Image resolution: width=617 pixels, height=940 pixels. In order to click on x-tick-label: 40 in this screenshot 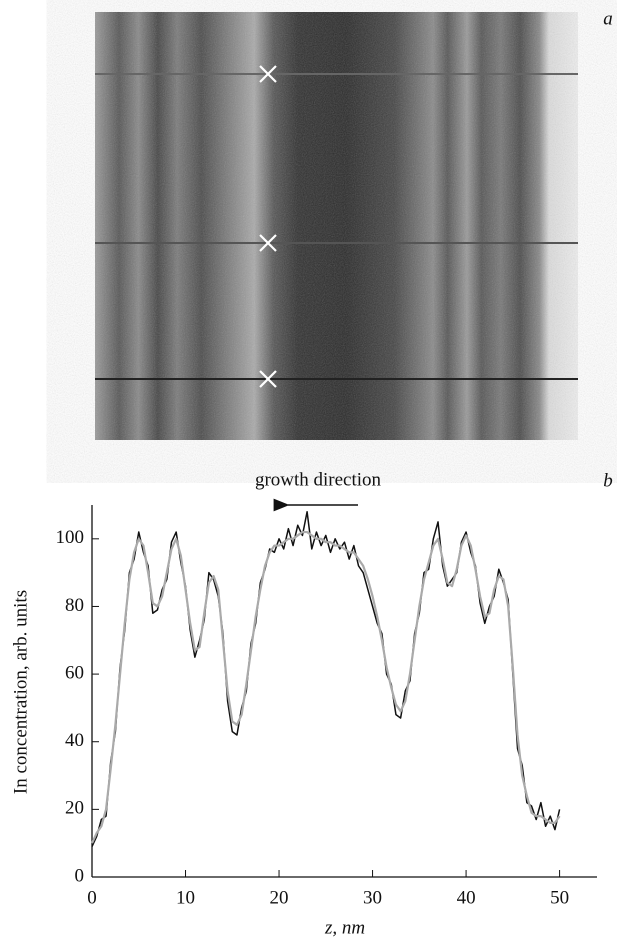, I will do `click(466, 897)`.